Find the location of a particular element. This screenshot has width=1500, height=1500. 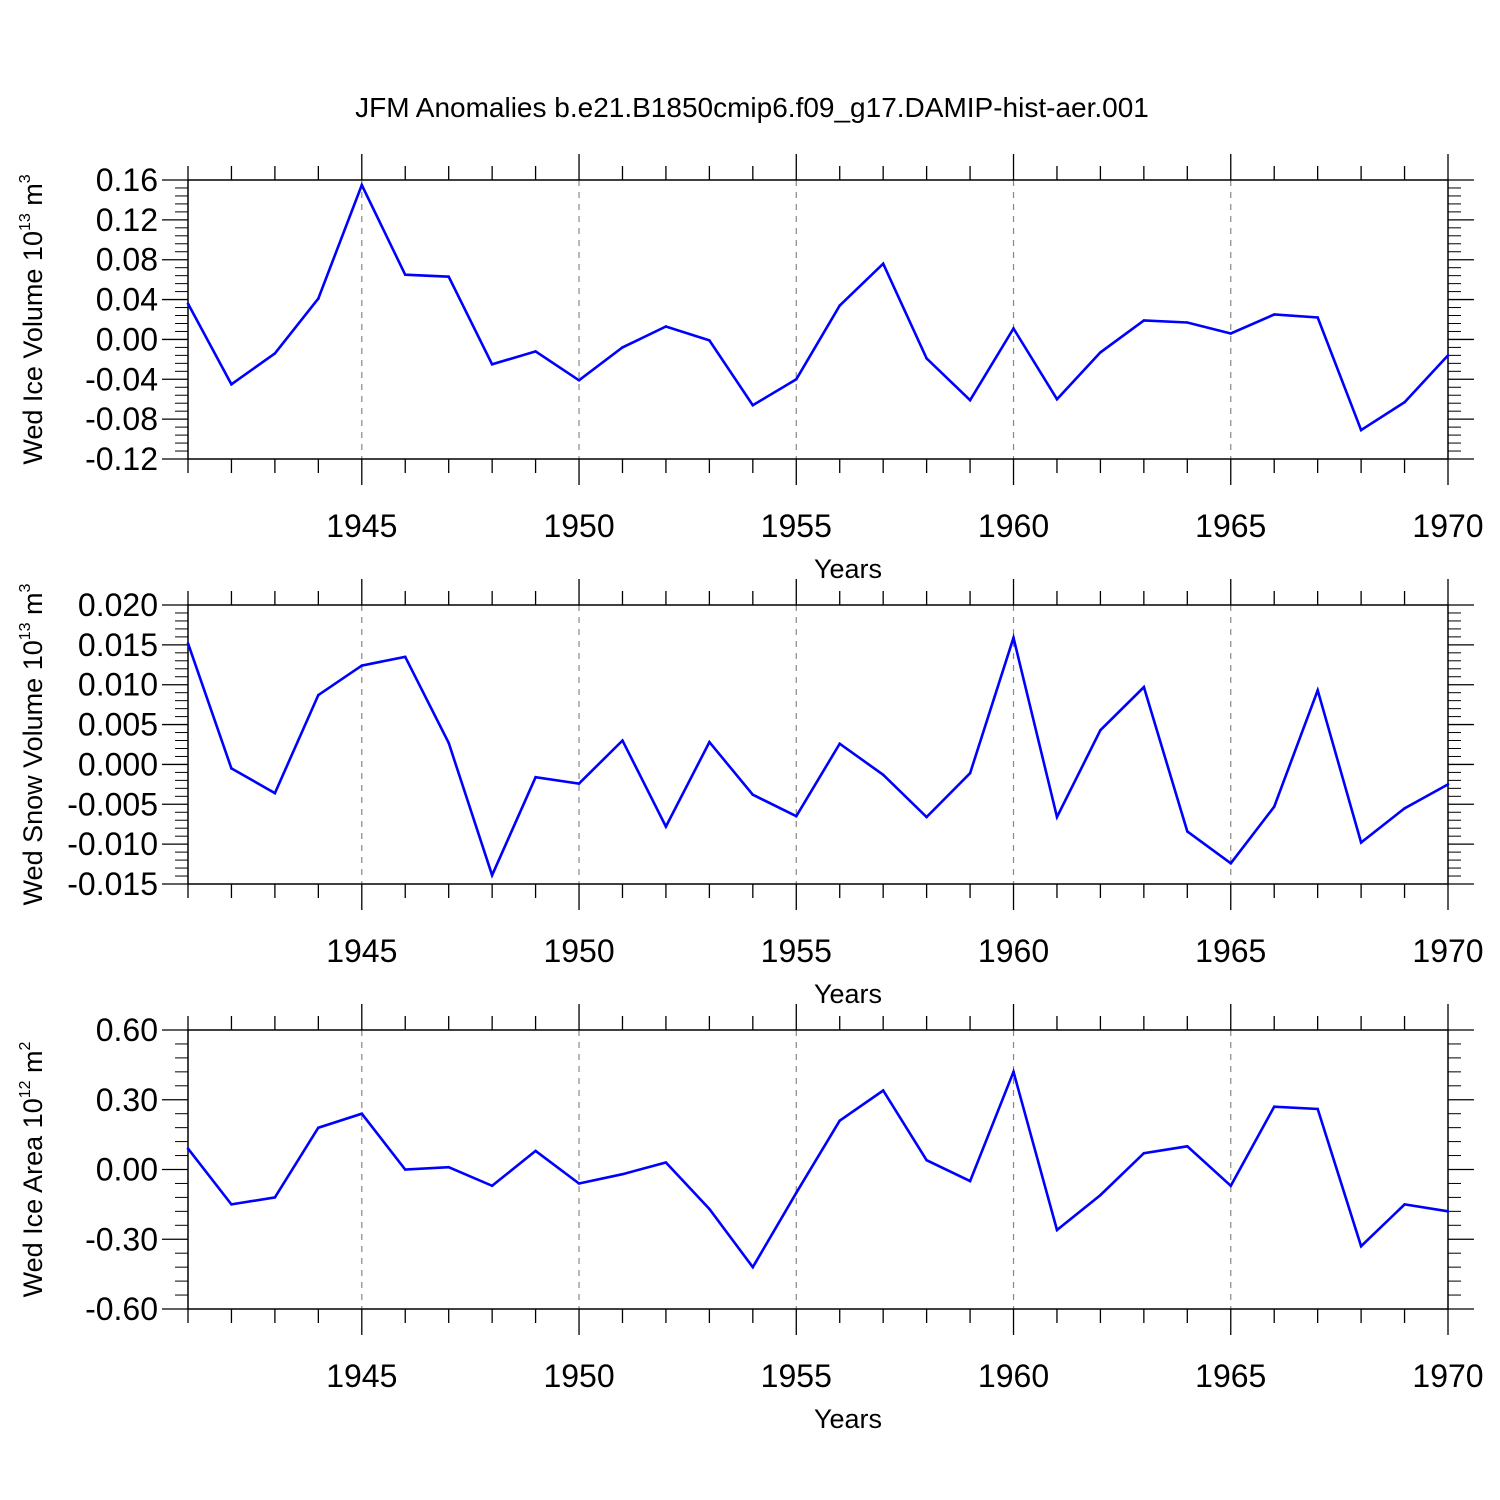

y-tick-label: 0.000 is located at coordinates (118, 764).